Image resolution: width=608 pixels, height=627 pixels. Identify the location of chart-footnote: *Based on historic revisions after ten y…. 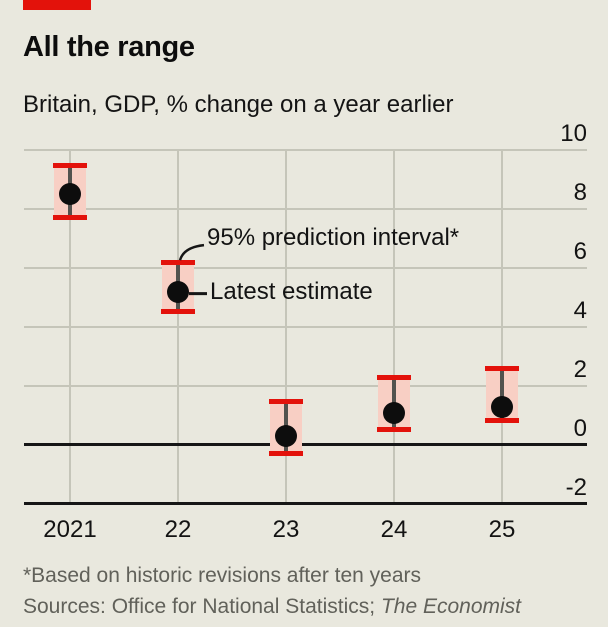
(222, 575).